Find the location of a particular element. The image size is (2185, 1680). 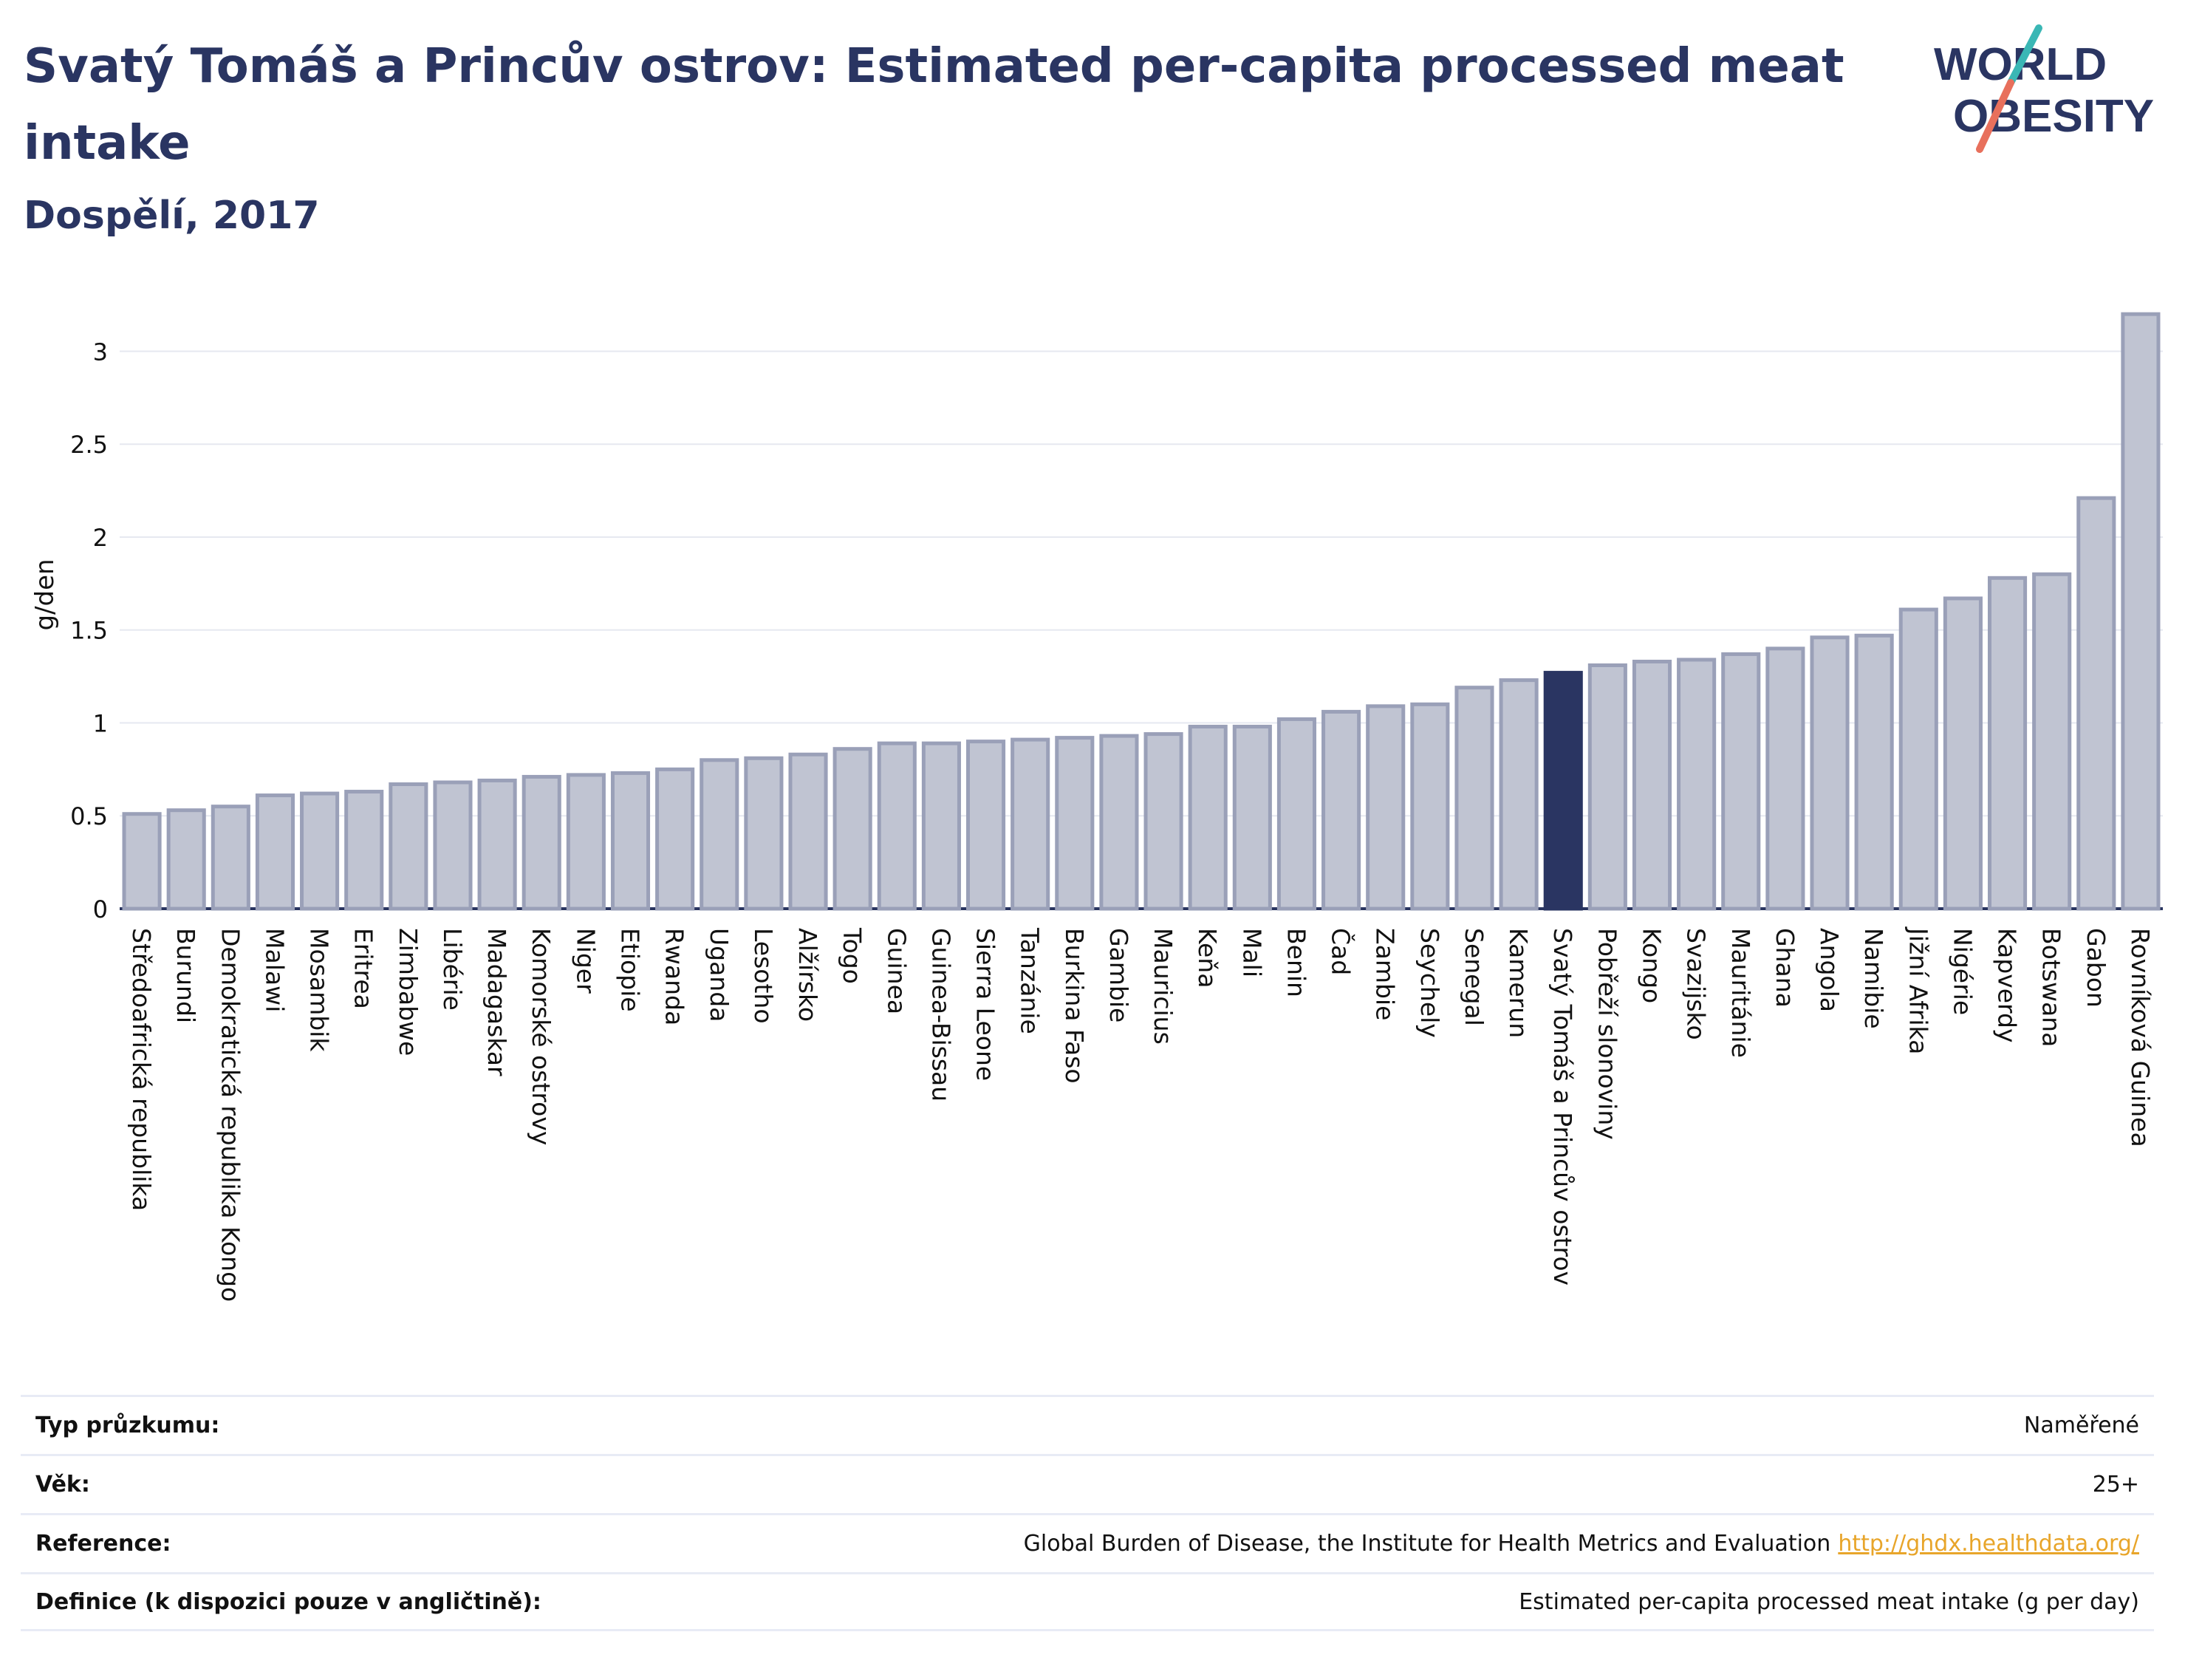

x-tick-label: Demokratická republika Kongo is located at coordinates (230, 1115).